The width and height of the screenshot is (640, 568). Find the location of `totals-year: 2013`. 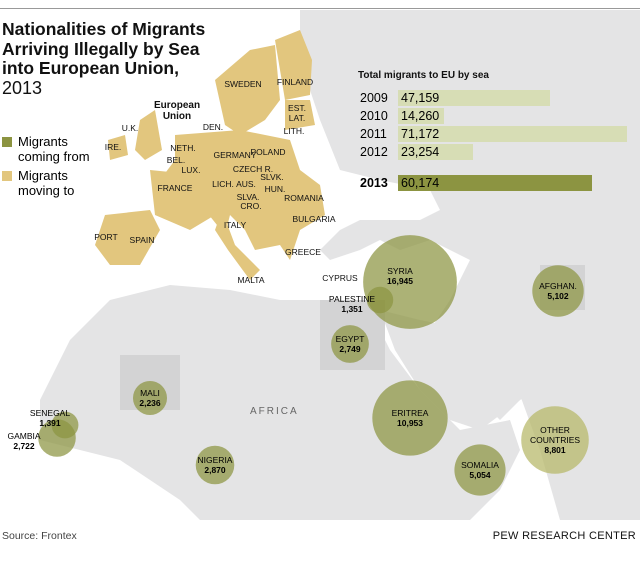

totals-year: 2013 is located at coordinates (374, 183).